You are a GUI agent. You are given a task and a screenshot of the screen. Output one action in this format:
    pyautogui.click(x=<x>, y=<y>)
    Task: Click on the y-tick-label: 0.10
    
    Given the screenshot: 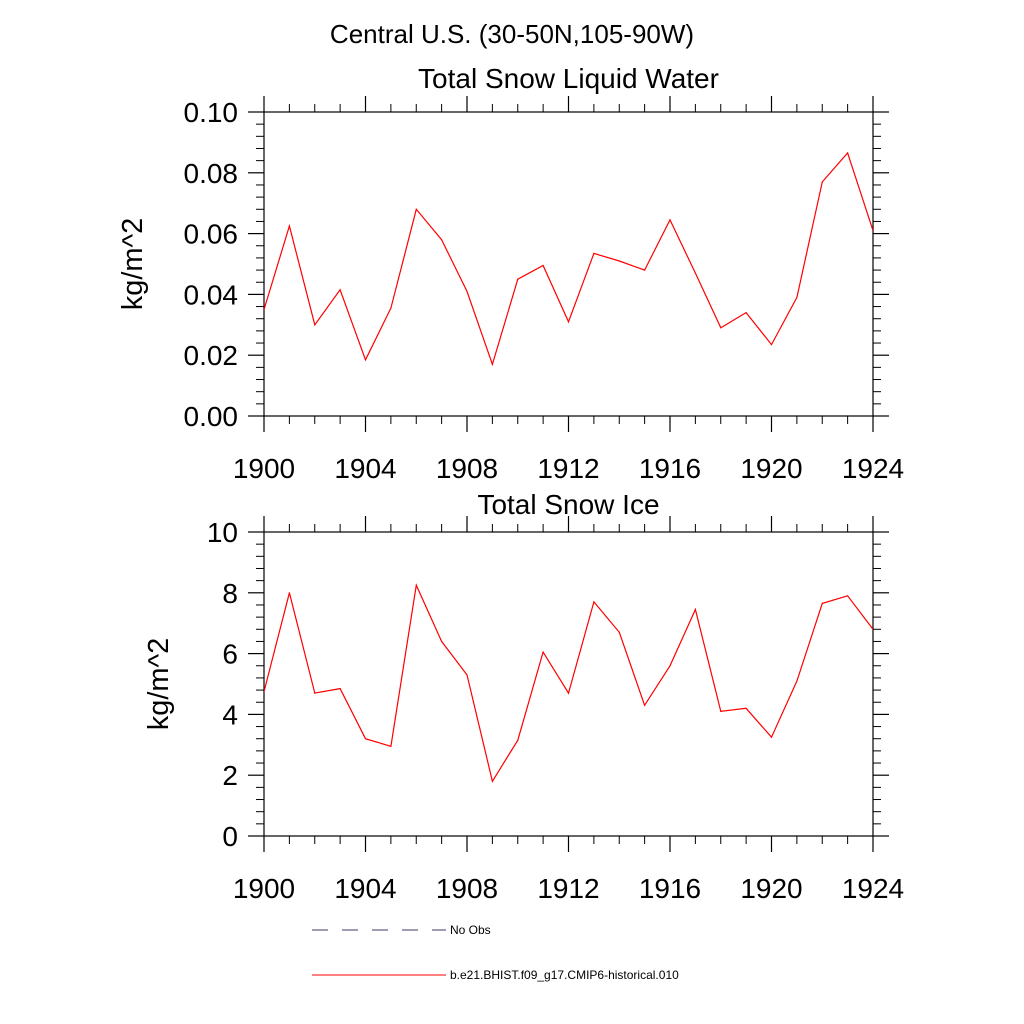 What is the action you would take?
    pyautogui.click(x=211, y=112)
    